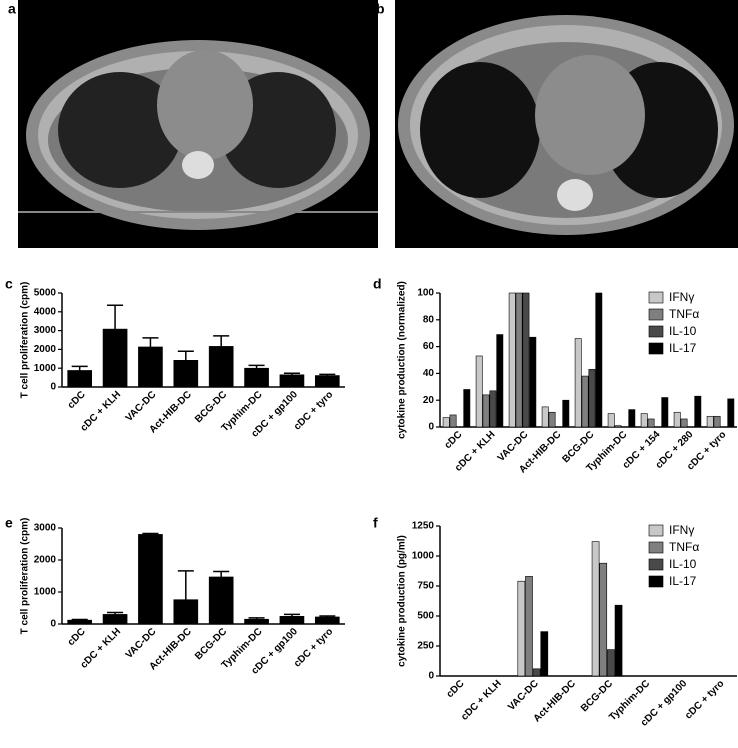  I want to click on panel-label: d, so click(377, 284).